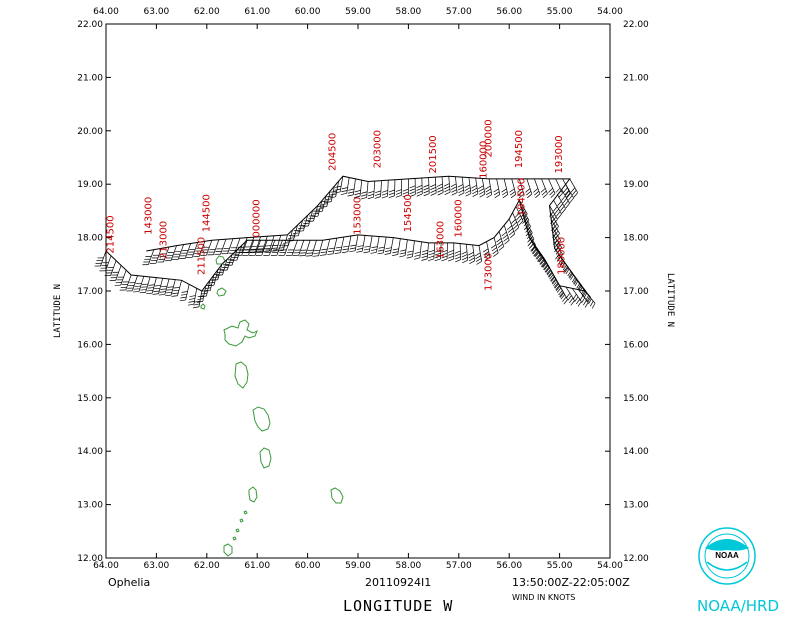 Image resolution: width=800 pixels, height=640 pixels. I want to click on observation-time-label: 213000, so click(164, 240).